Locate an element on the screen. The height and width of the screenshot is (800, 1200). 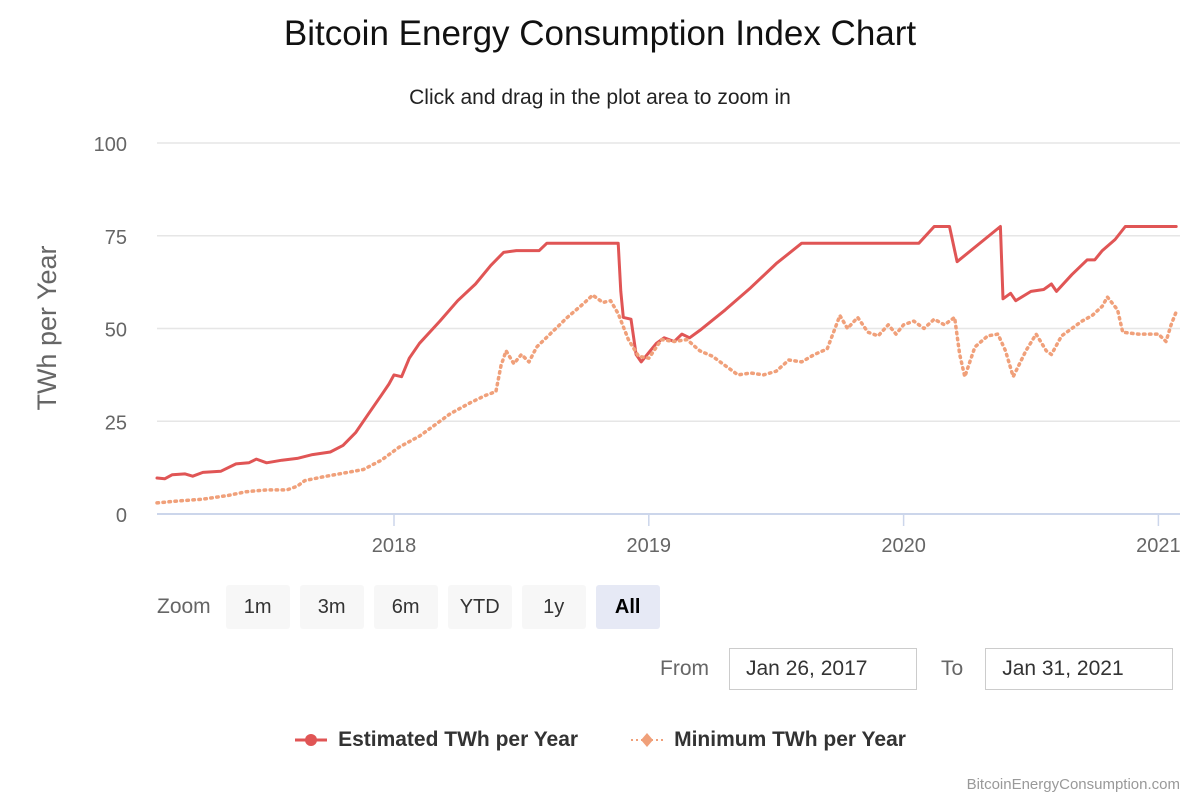
legend-label-minimum: Minimum TWh per Year is located at coordinates (790, 739).